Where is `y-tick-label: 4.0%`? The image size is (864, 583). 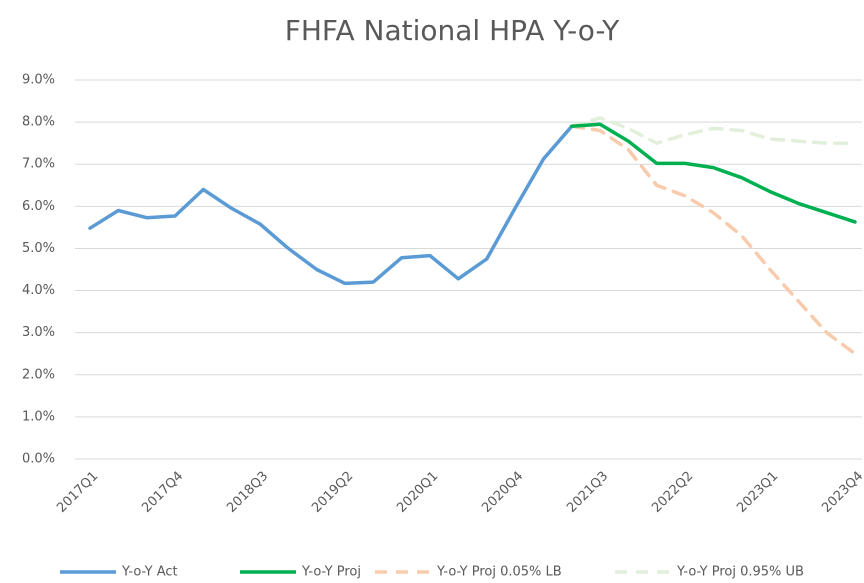
y-tick-label: 4.0% is located at coordinates (38, 290).